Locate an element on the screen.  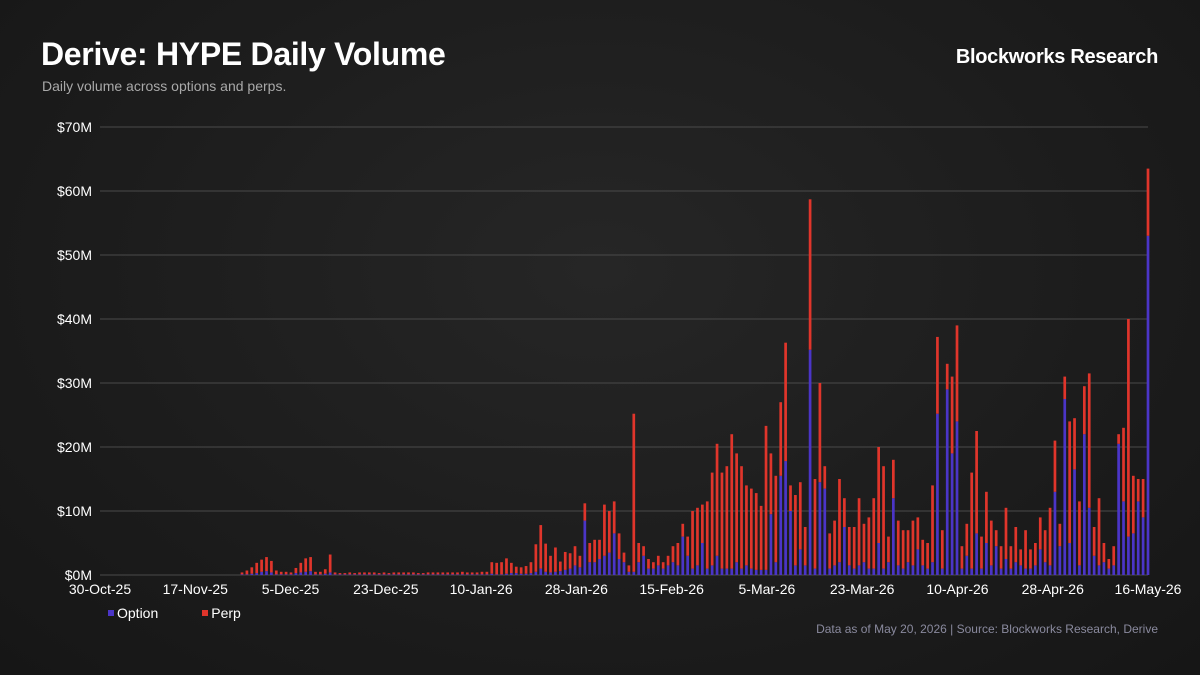
x-tick-label: 23-Dec-25 is located at coordinates (386, 589).